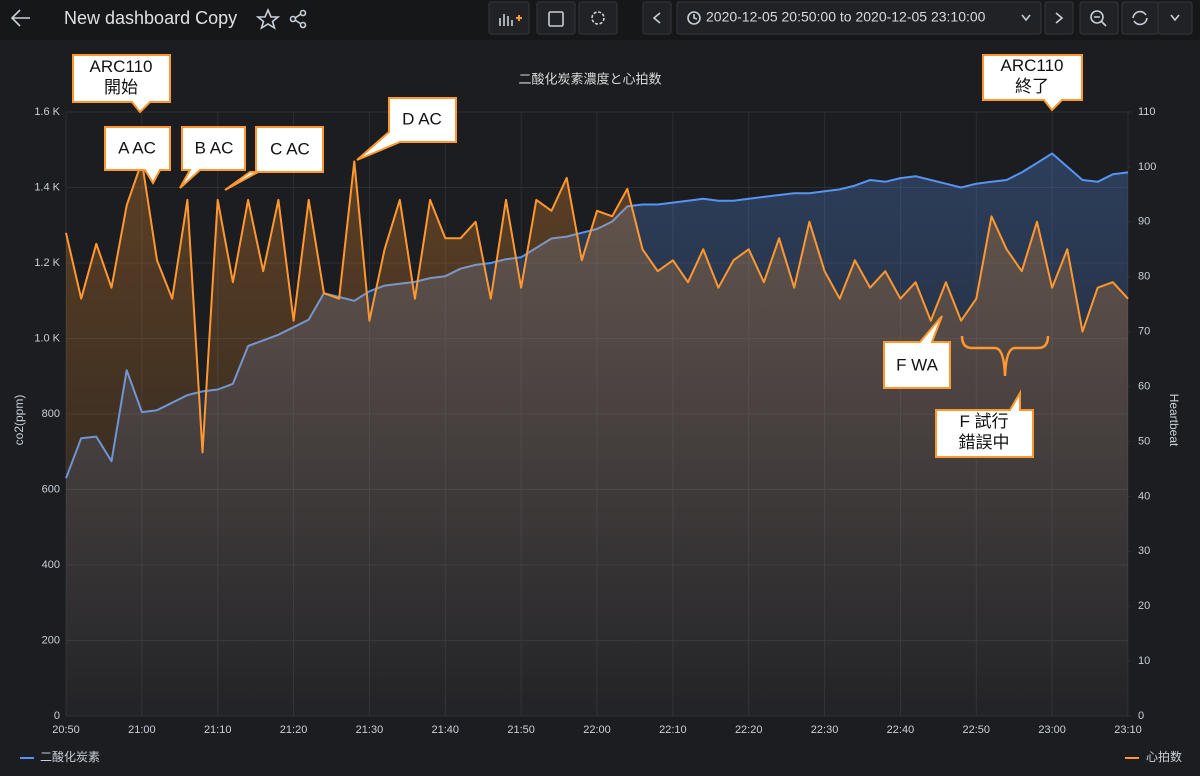  I want to click on add-panel-icon, so click(506, 20).